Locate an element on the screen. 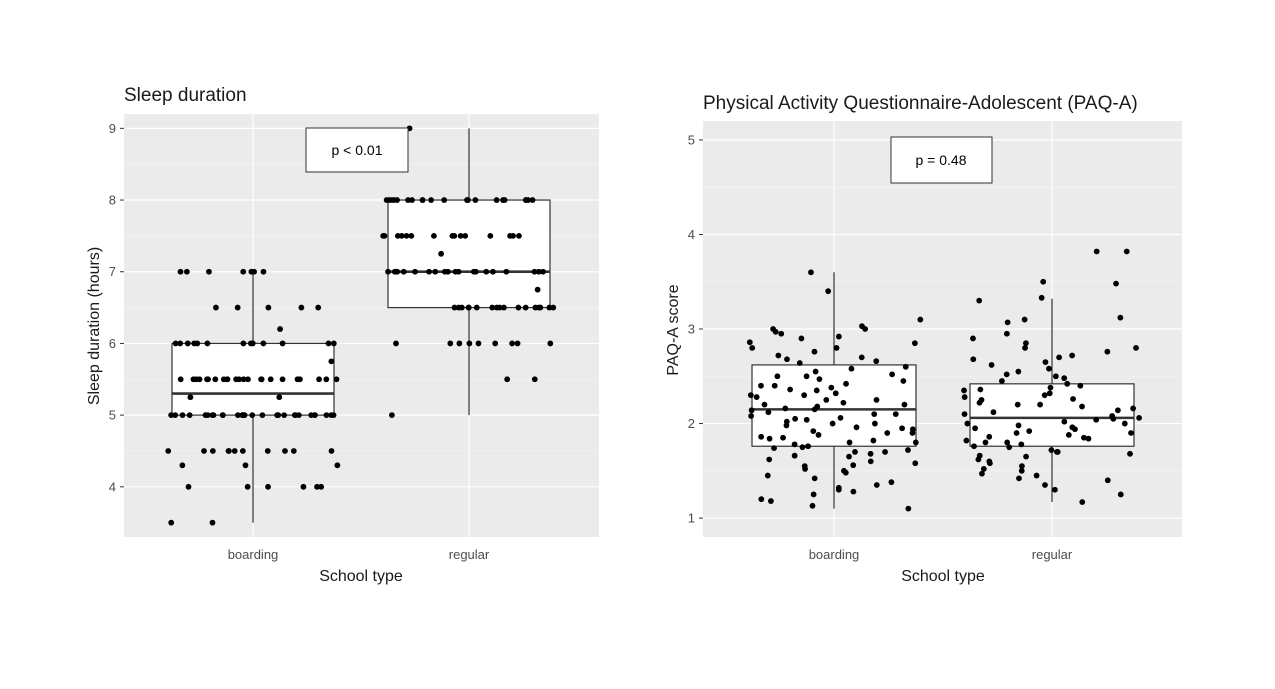 The width and height of the screenshot is (1275, 689). p-value-text: p < 0.01 is located at coordinates (357, 150).